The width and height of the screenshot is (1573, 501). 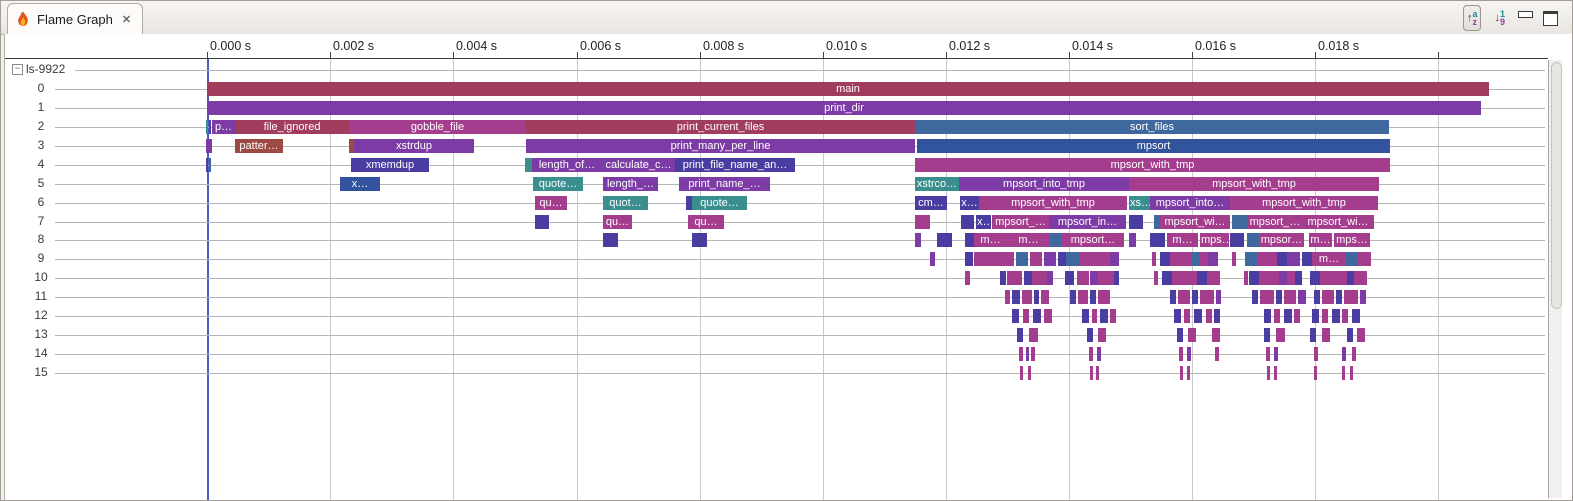 I want to click on flame-bar-print_current_files: print_current_files, so click(x=720, y=126).